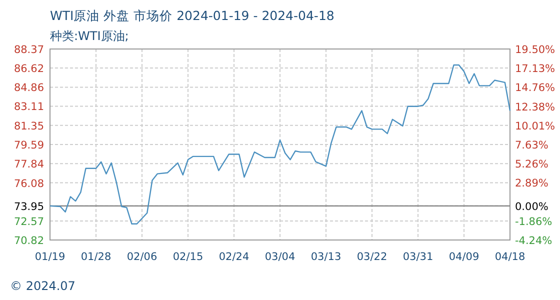 The image size is (560, 300). I want to click on y2tick: 2.89%, so click(531, 184).